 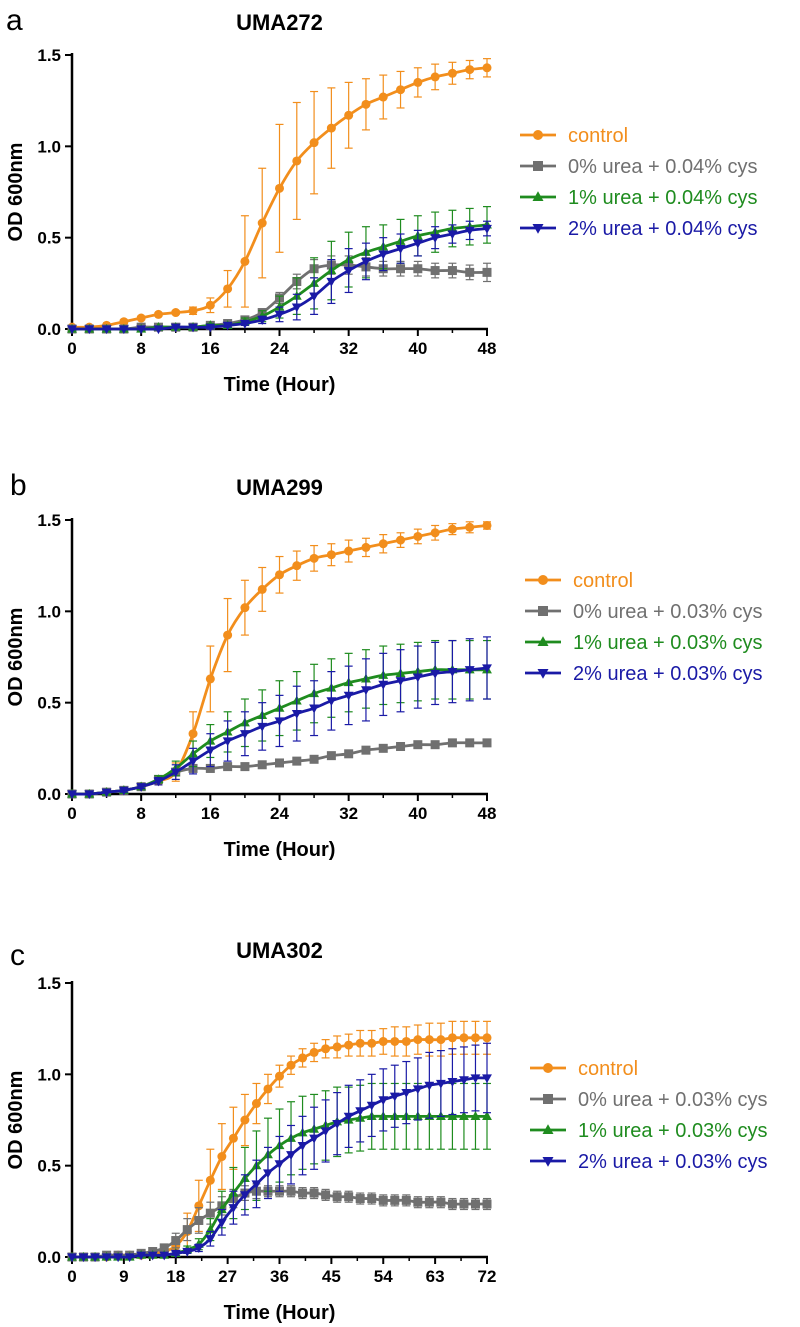 I want to click on panel-letter: c, so click(x=17, y=955).